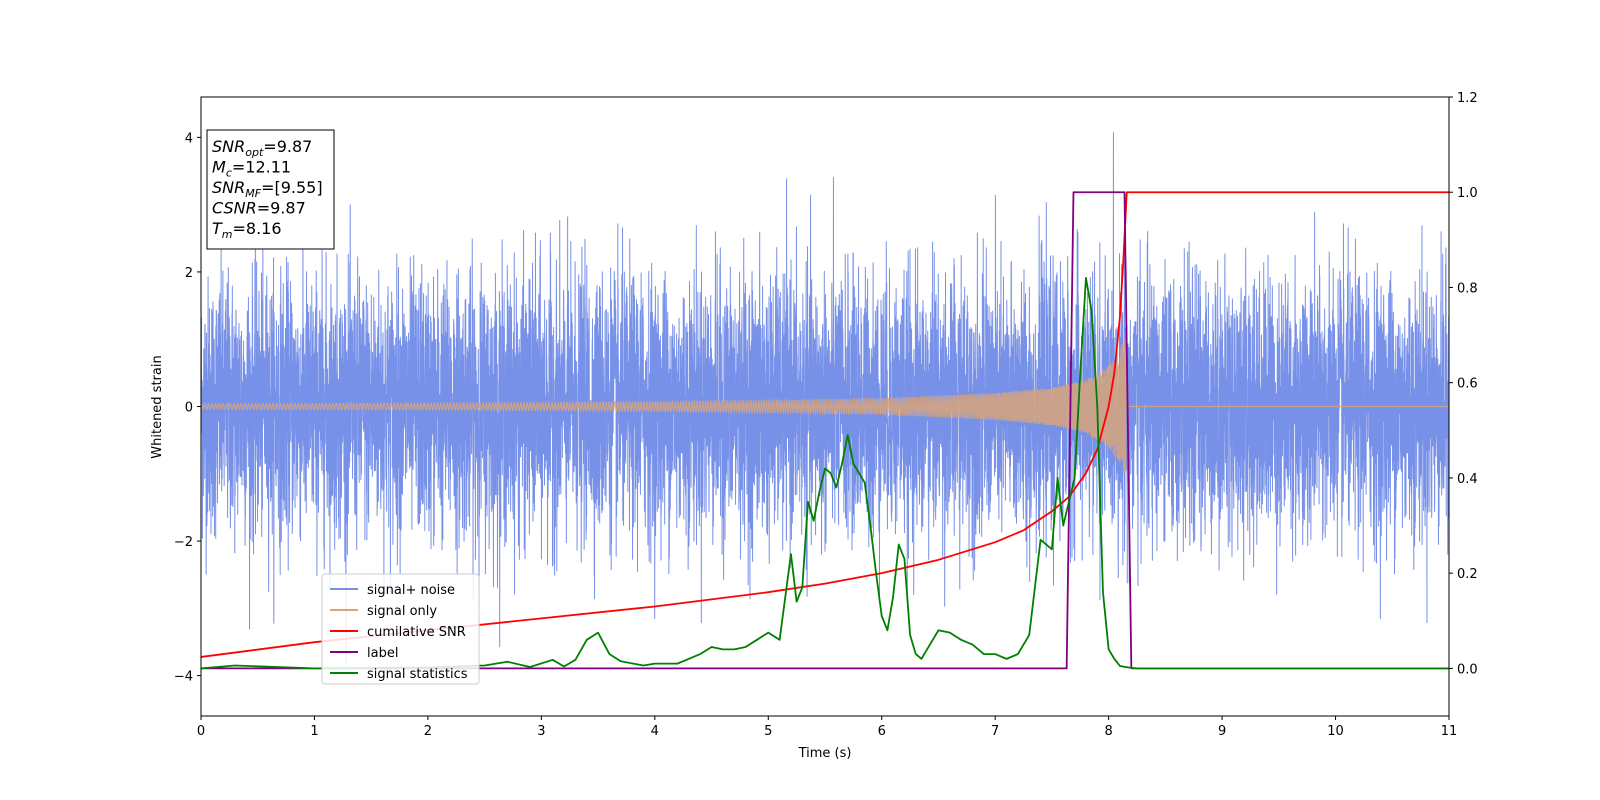  I want to click on y-tick-label-left: −2, so click(183, 542).